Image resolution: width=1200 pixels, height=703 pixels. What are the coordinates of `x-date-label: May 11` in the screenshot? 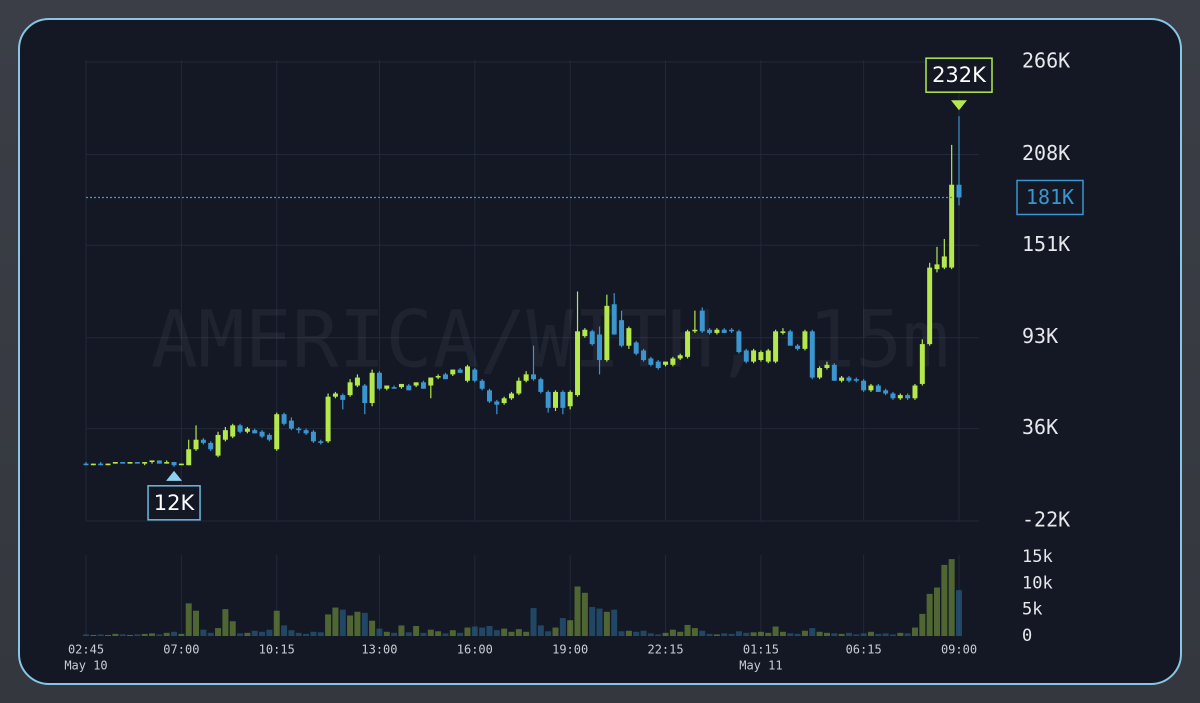 It's located at (760, 666).